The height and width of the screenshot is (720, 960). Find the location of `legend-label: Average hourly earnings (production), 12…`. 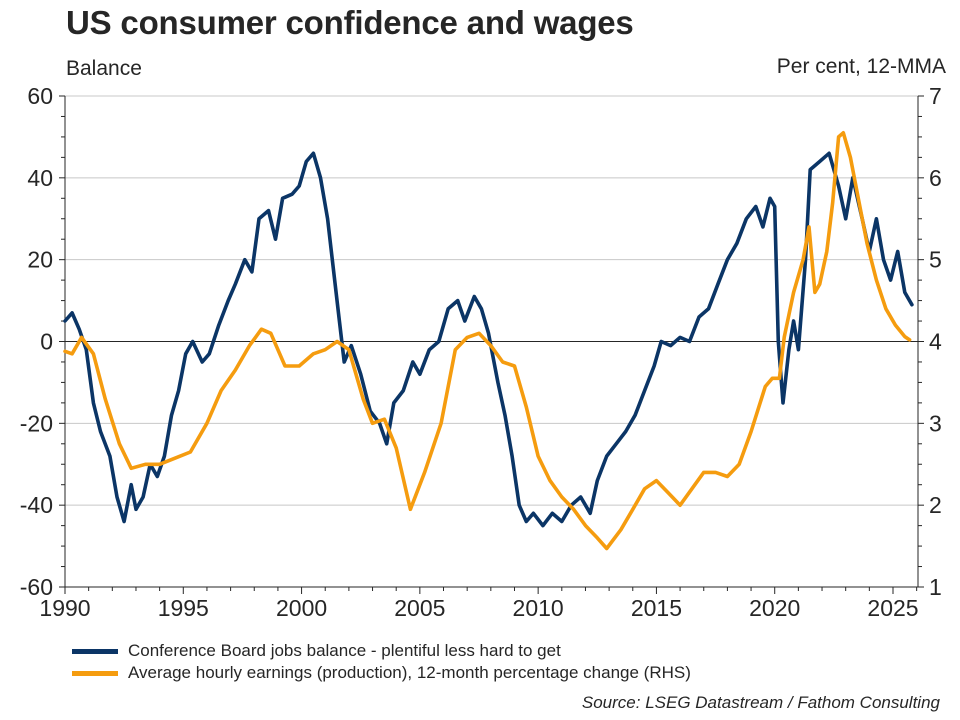

legend-label: Average hourly earnings (production), 12… is located at coordinates (409, 672).